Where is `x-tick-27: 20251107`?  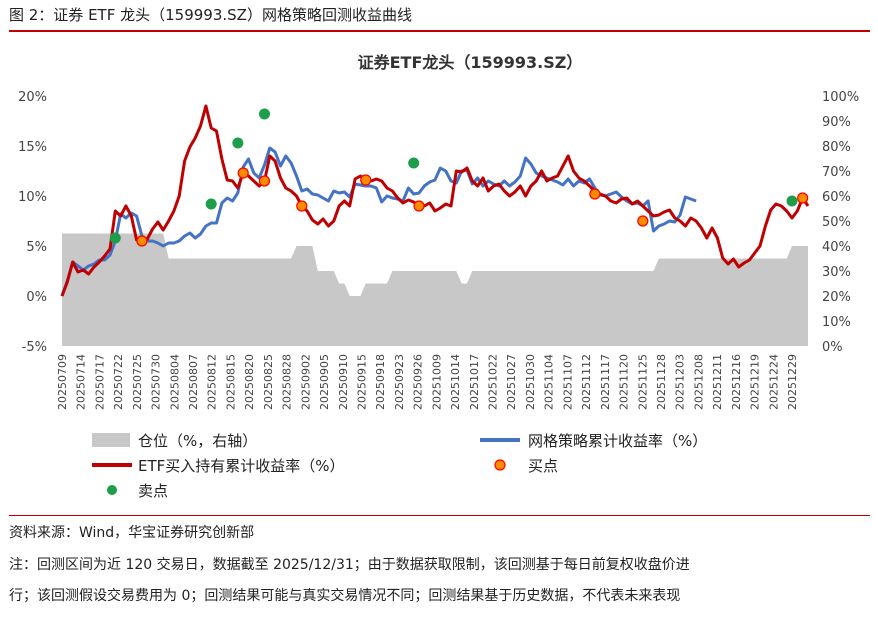 x-tick-27: 20251107 is located at coordinates (567, 382).